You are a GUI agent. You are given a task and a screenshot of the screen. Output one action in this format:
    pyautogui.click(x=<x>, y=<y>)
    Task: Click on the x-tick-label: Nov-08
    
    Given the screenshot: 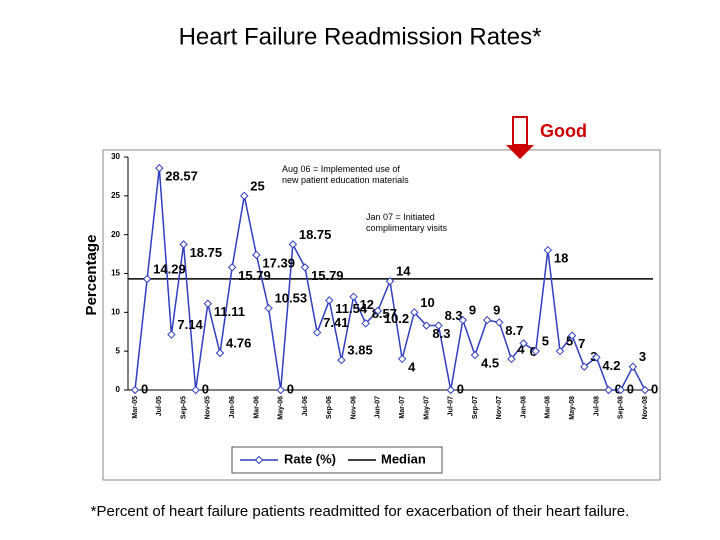 What is the action you would take?
    pyautogui.click(x=645, y=407)
    